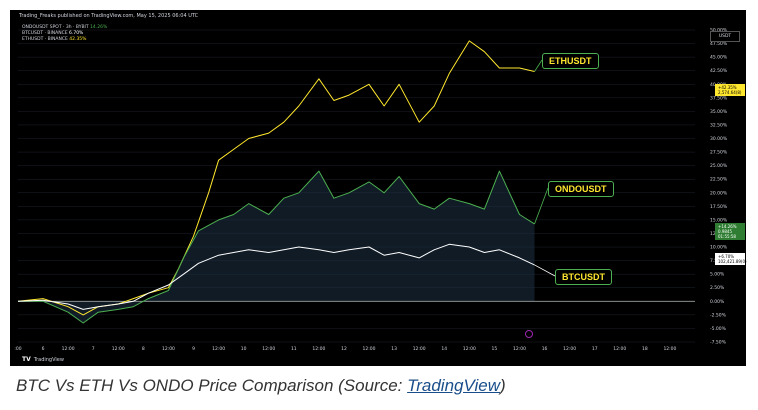  I want to click on y-tick-label: 27.50%, so click(719, 153).